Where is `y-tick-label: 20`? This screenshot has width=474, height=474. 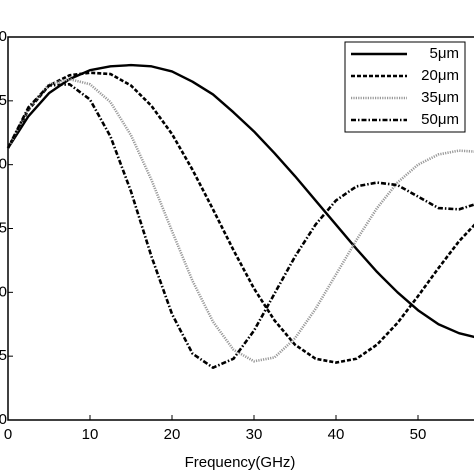 y-tick-label: 20 is located at coordinates (3, 164).